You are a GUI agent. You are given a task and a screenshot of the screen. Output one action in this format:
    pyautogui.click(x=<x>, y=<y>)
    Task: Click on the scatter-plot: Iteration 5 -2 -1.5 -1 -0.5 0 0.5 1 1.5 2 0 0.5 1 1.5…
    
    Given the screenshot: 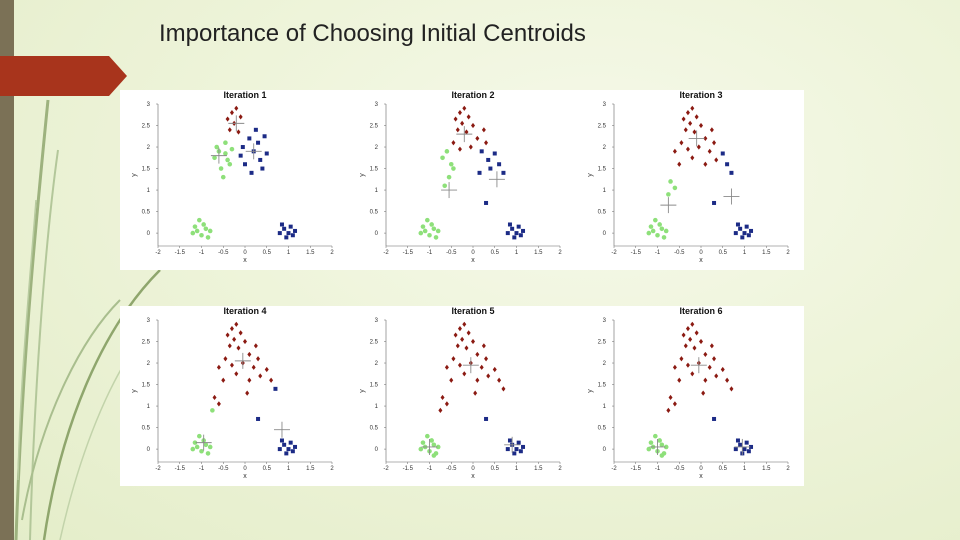 What is the action you would take?
    pyautogui.click(x=460, y=393)
    